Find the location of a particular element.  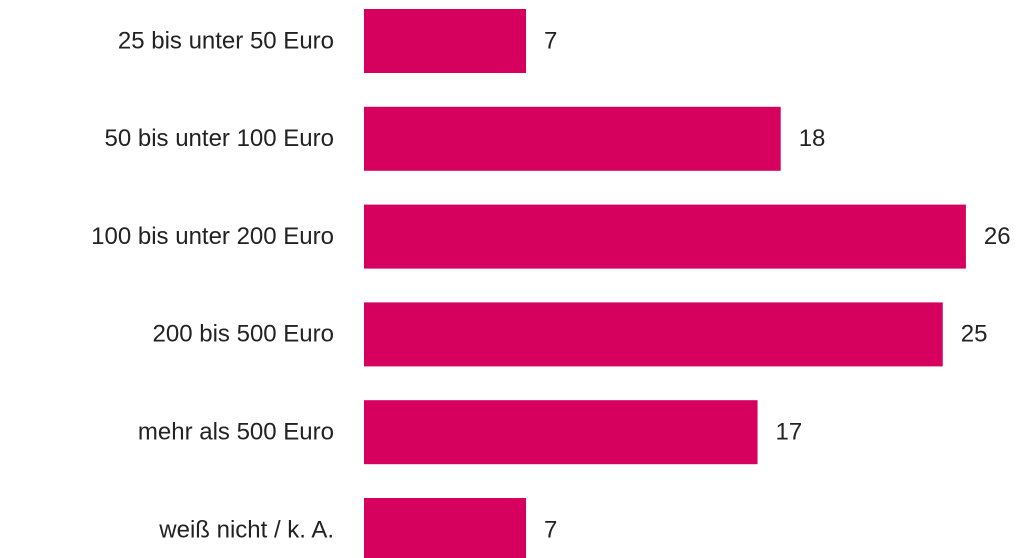

category-label: 100 bis unter 200 Euro is located at coordinates (212, 236).